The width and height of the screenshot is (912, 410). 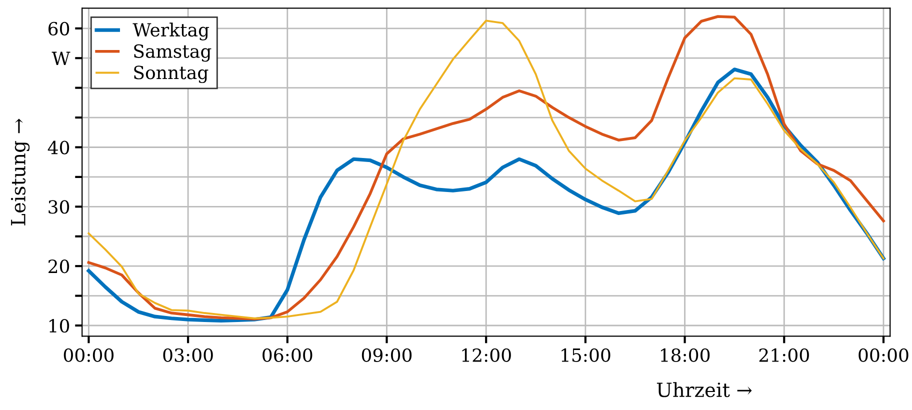 What do you see at coordinates (685, 355) in the screenshot?
I see `x-tick-label: 18:00` at bounding box center [685, 355].